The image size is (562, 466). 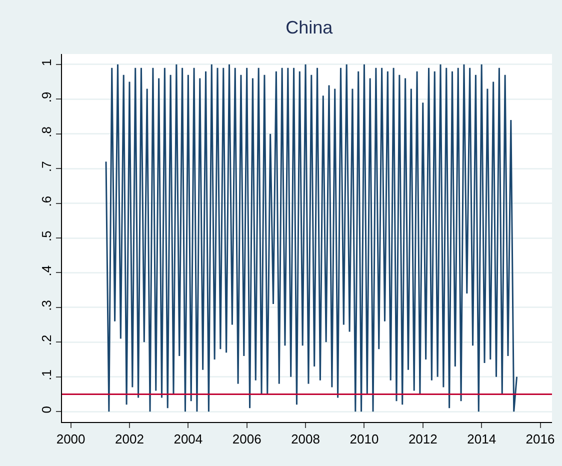 What do you see at coordinates (46, 270) in the screenshot?
I see `y-tick-label: .4` at bounding box center [46, 270].